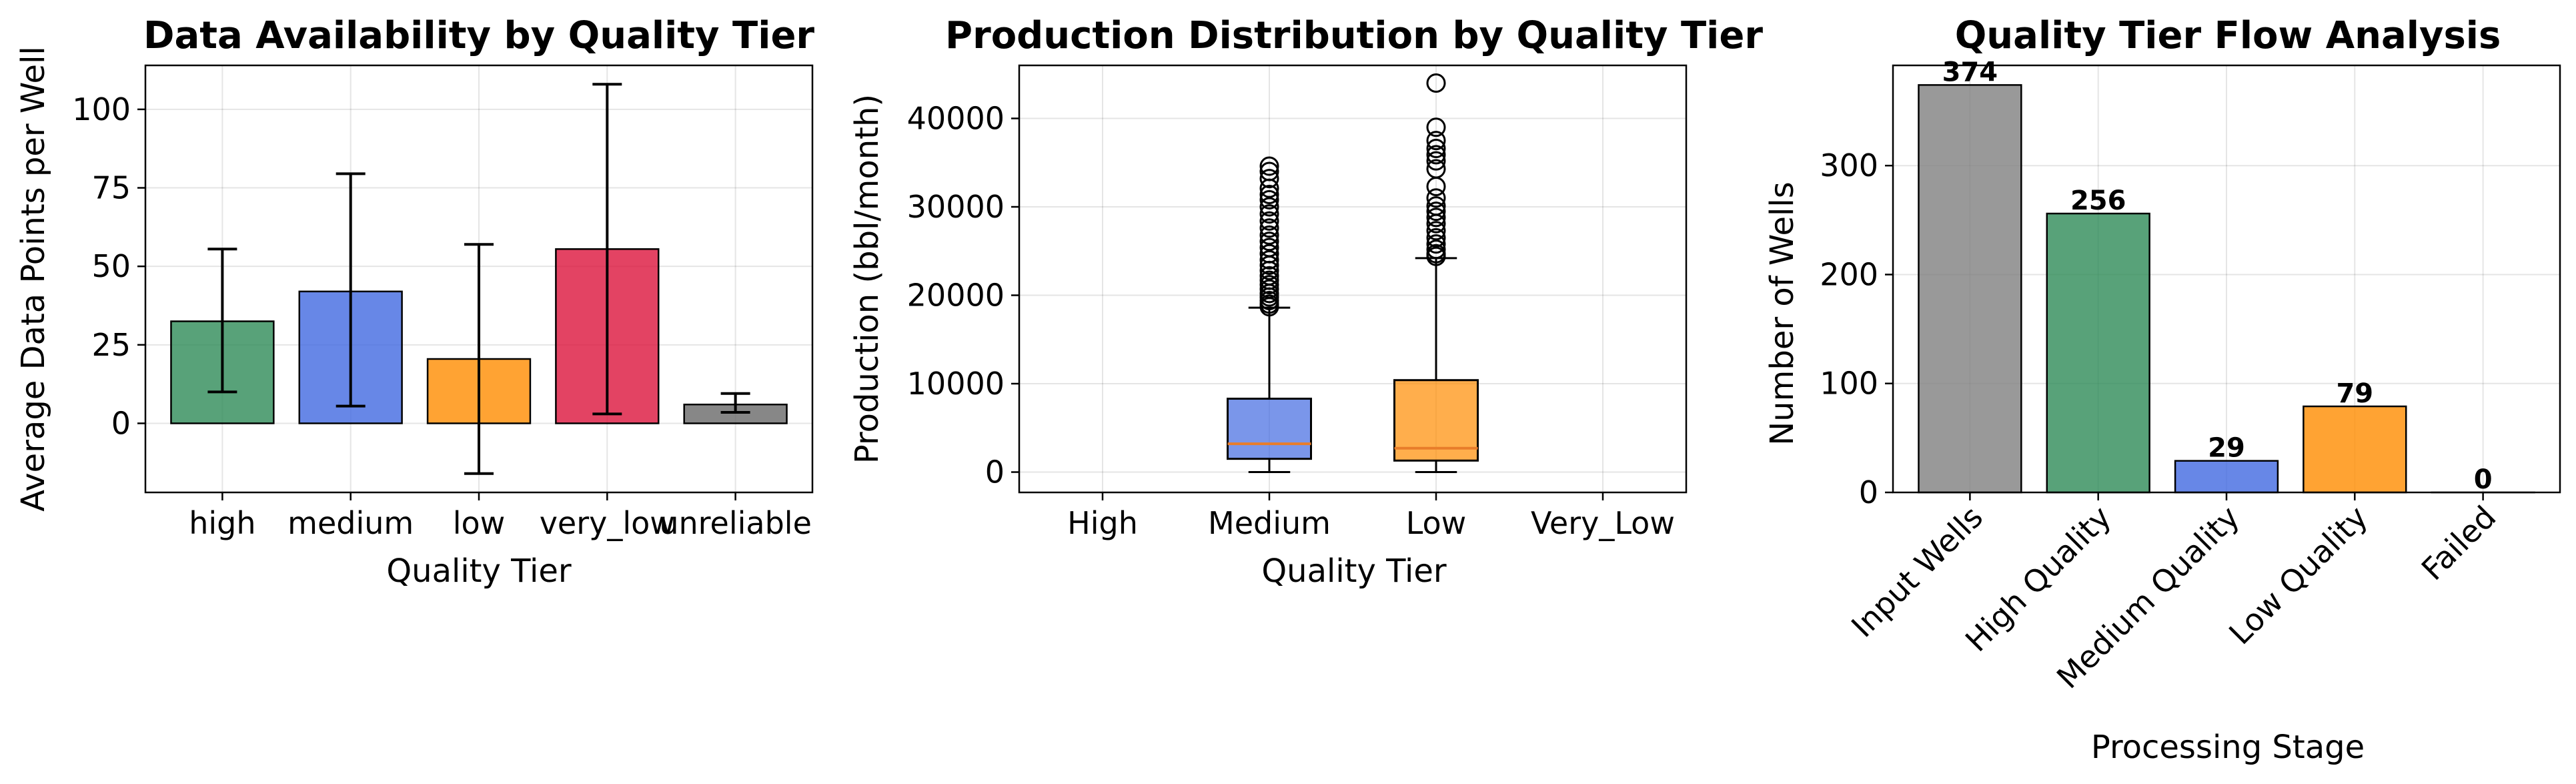 Image resolution: width=2576 pixels, height=784 pixels. What do you see at coordinates (956, 119) in the screenshot?
I see `y-tick-label: 40000` at bounding box center [956, 119].